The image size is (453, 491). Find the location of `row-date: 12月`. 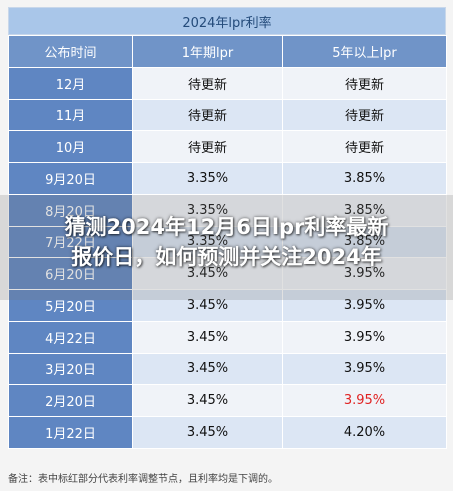

row-date: 12月 is located at coordinates (70, 83).